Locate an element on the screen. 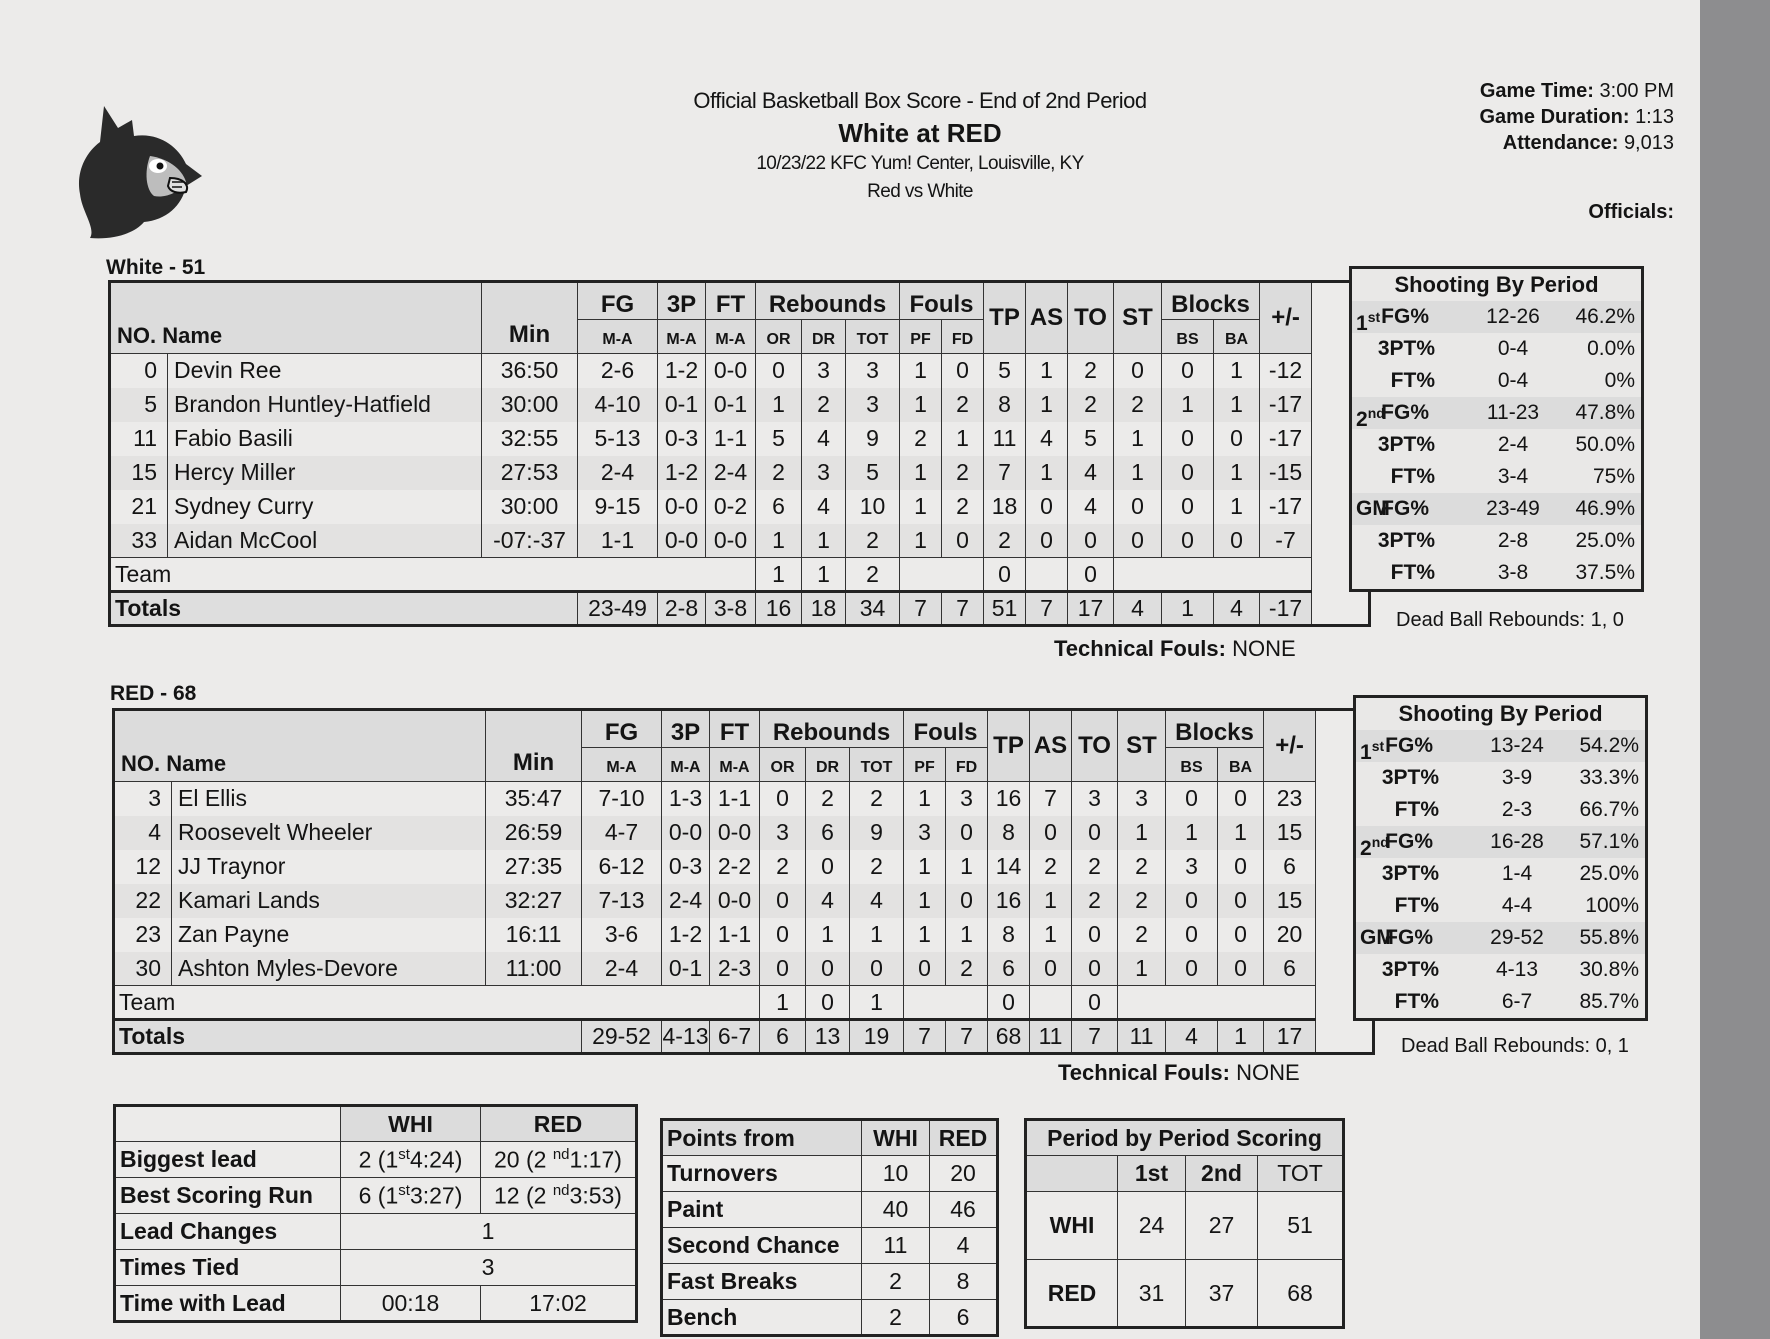 Image resolution: width=1770 pixels, height=1339 pixels. player-tp: 7 is located at coordinates (1005, 472).